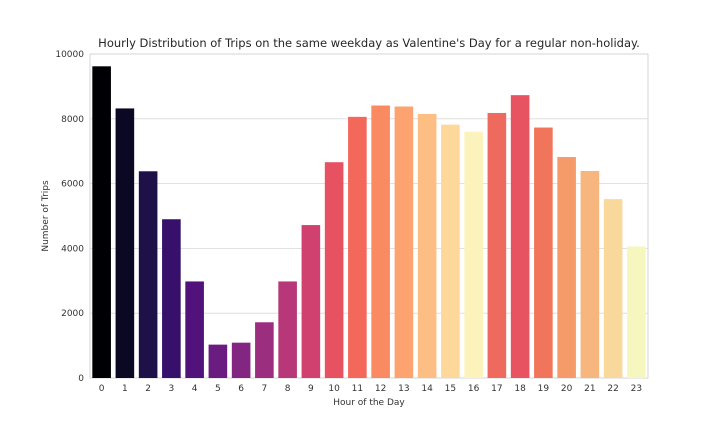  Describe the element at coordinates (380, 389) in the screenshot. I see `x-tick-label: 12` at that location.